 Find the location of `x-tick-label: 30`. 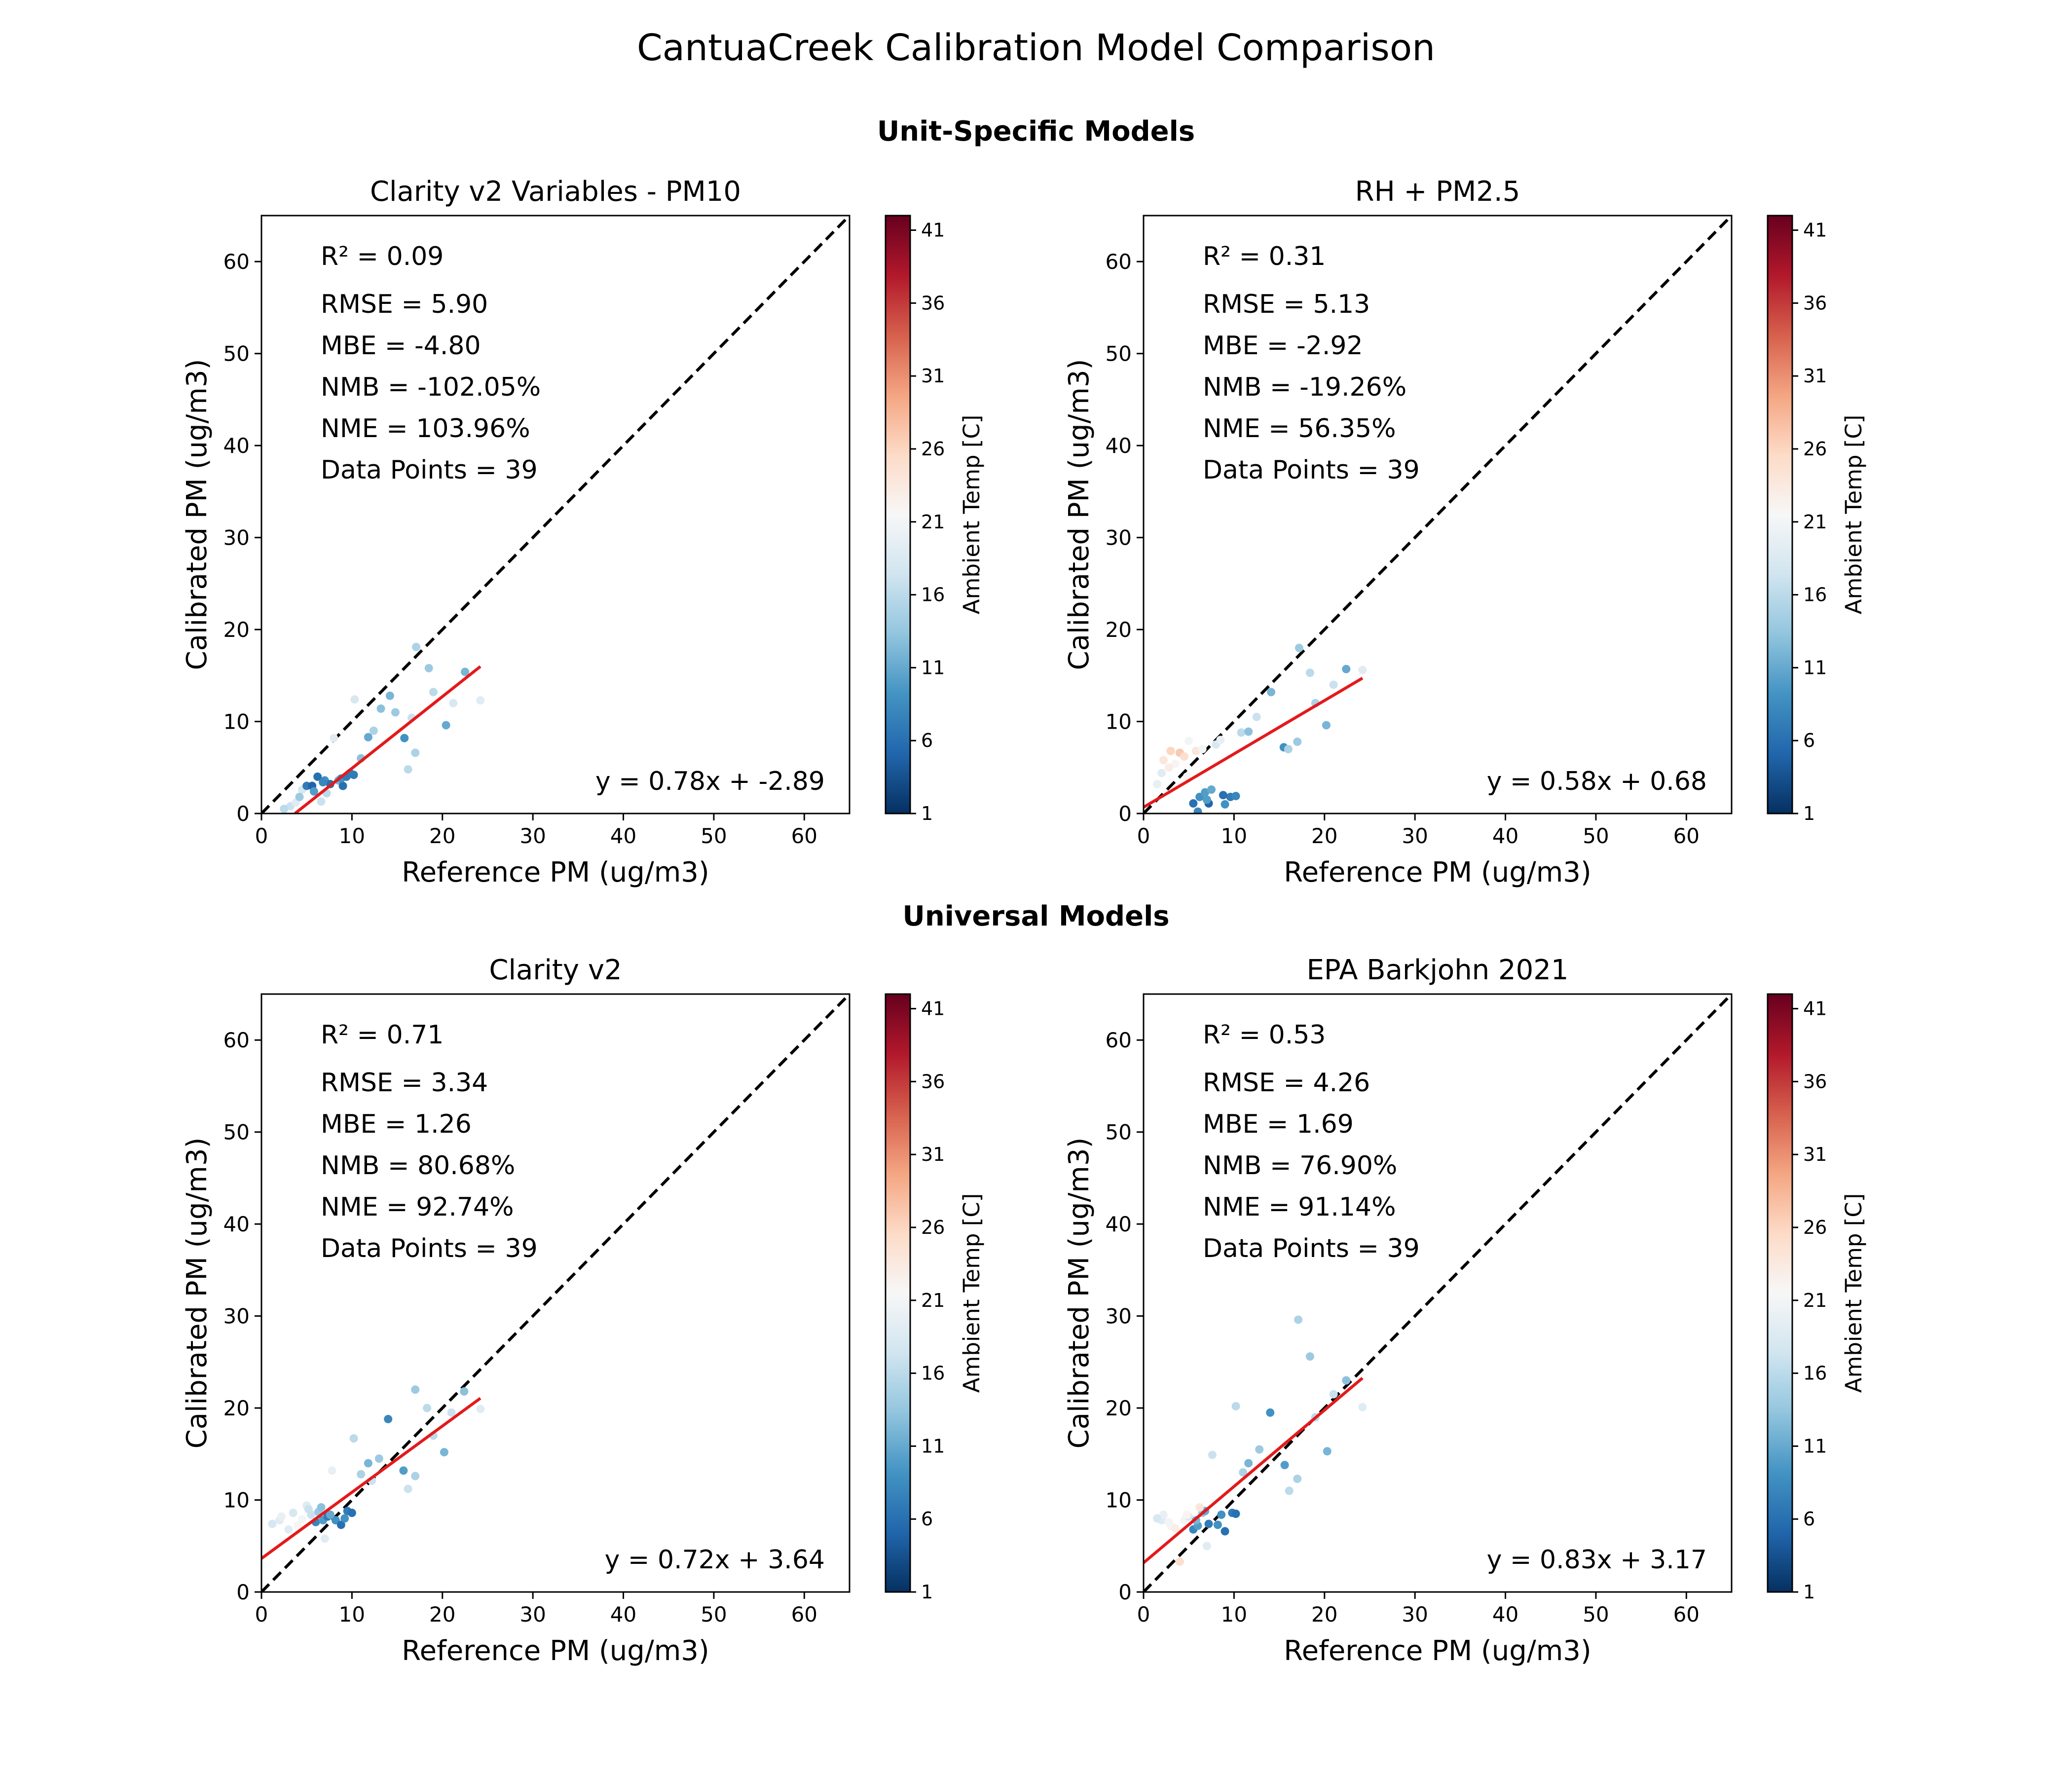

x-tick-label: 30 is located at coordinates (1415, 836).